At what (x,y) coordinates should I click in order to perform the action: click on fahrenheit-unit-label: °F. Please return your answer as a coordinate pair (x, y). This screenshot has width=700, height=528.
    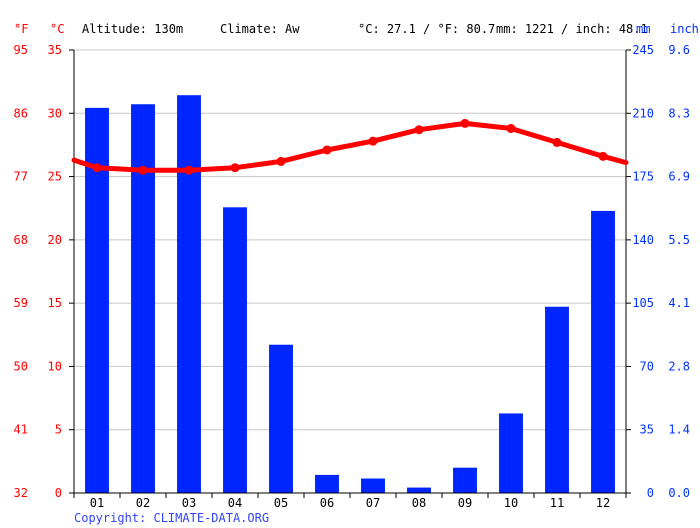
    Looking at the image, I should click on (21, 29).